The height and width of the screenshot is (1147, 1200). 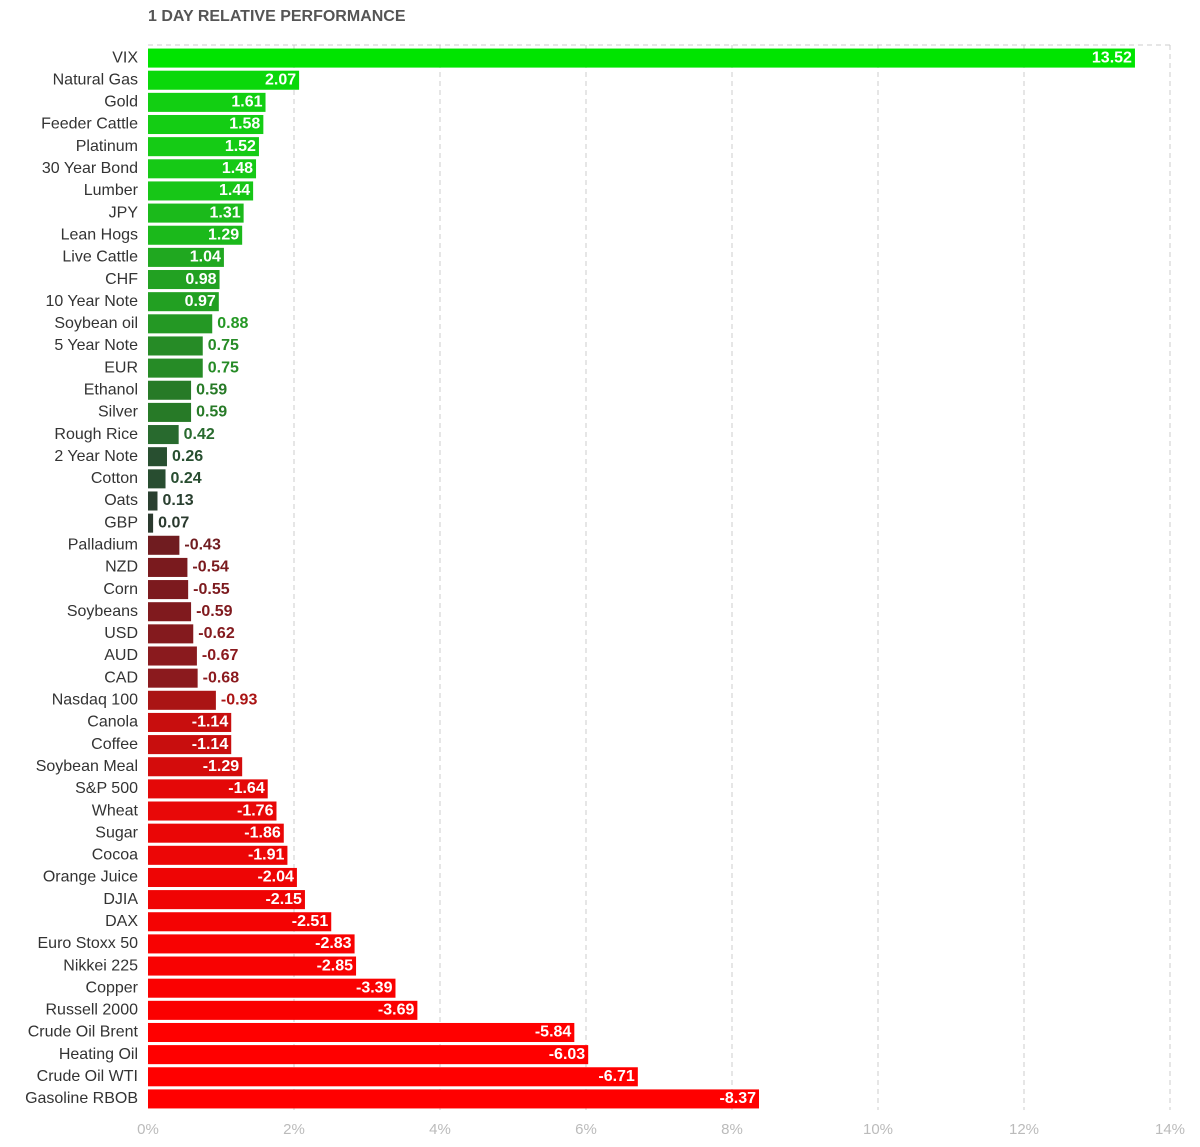 What do you see at coordinates (92, 1010) in the screenshot?
I see `category-label: Russell 2000` at bounding box center [92, 1010].